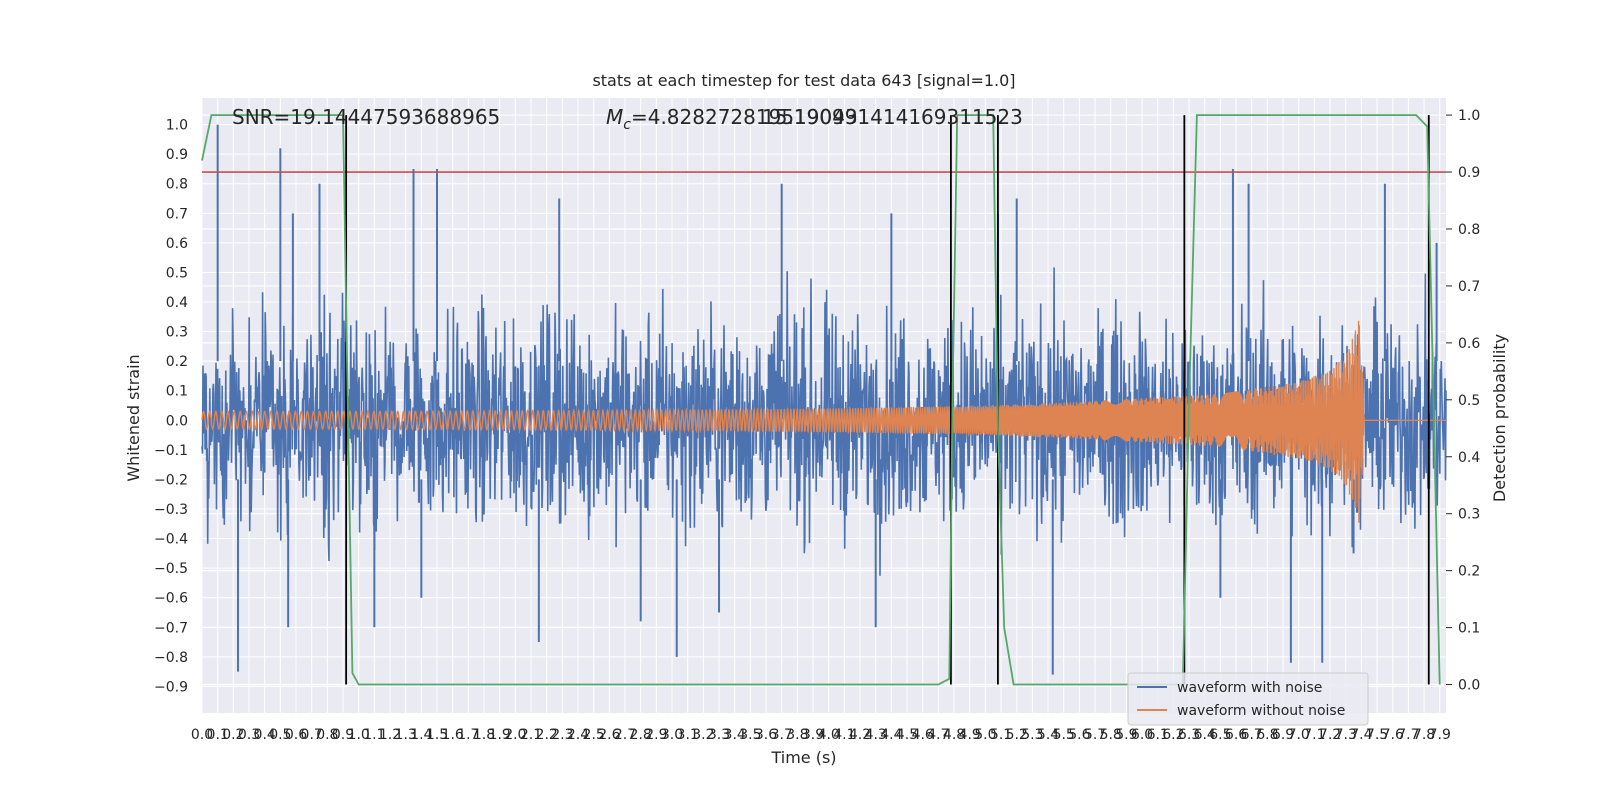  I want to click on x-tick-label: 5.6, so click(1079, 735).